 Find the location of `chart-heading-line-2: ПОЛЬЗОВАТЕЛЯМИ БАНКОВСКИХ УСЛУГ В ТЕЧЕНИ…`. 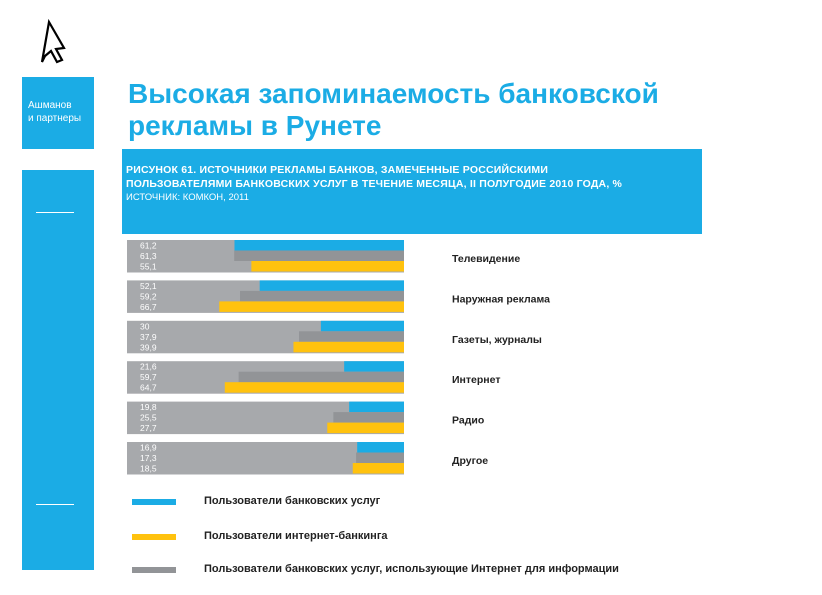

chart-heading-line-2: ПОЛЬЗОВАТЕЛЯМИ БАНКОВСКИХ УСЛУГ В ТЕЧЕНИ… is located at coordinates (374, 184).